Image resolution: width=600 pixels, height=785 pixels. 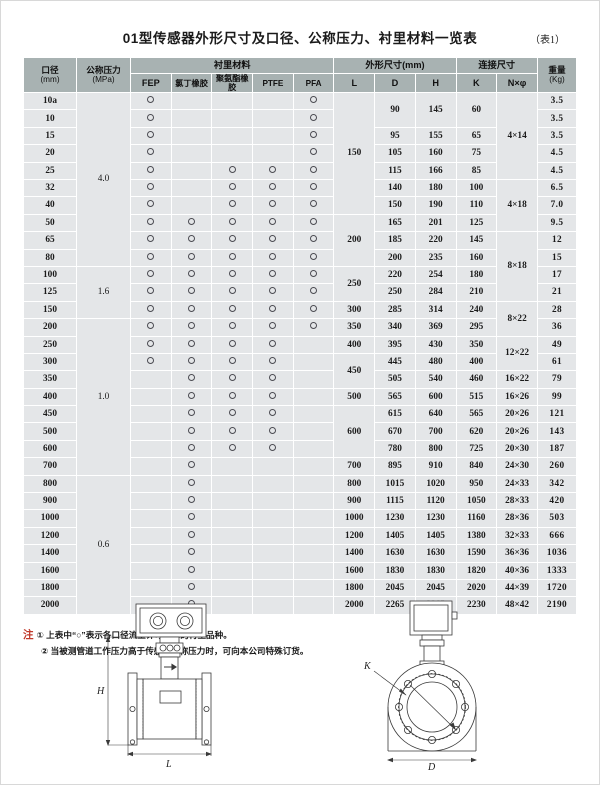 I want to click on cell-pressure: 1.6, so click(x=103, y=292).